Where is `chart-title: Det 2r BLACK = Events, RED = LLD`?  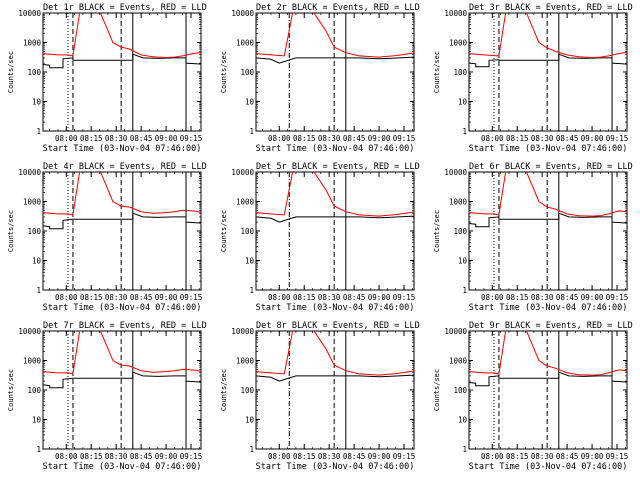 chart-title: Det 2r BLACK = Events, RED = LLD is located at coordinates (338, 8).